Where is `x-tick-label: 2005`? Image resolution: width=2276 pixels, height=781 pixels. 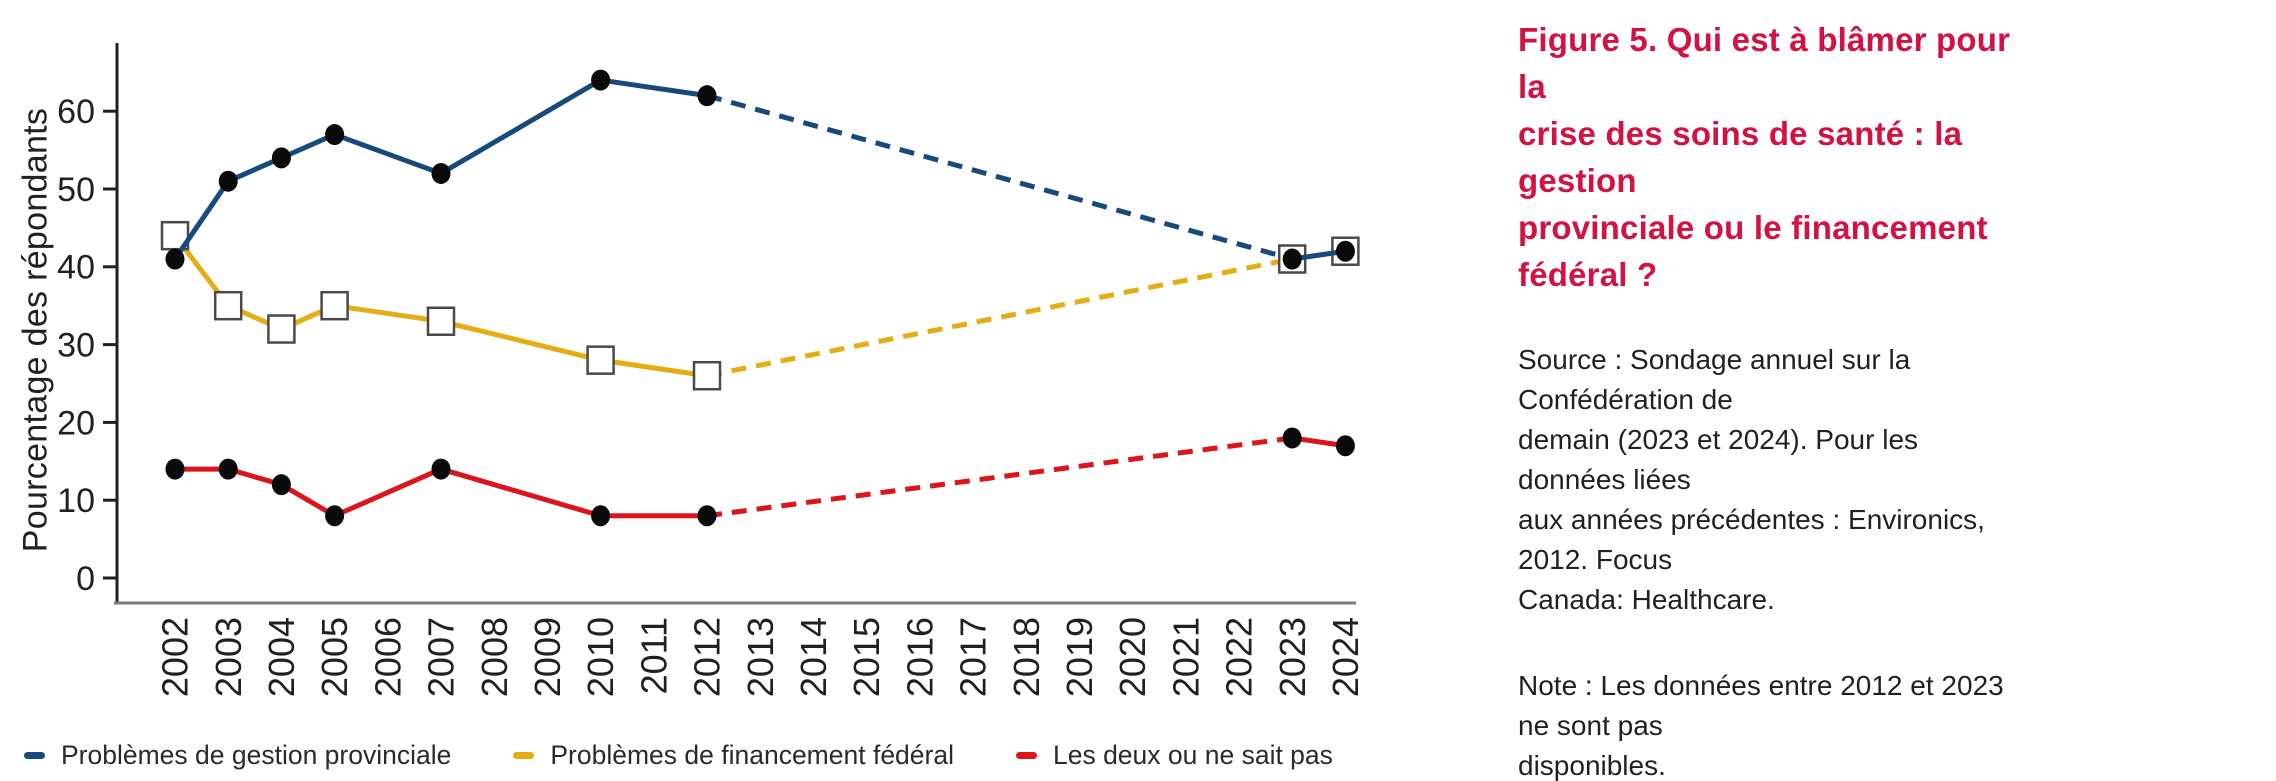 x-tick-label: 2005 is located at coordinates (334, 657).